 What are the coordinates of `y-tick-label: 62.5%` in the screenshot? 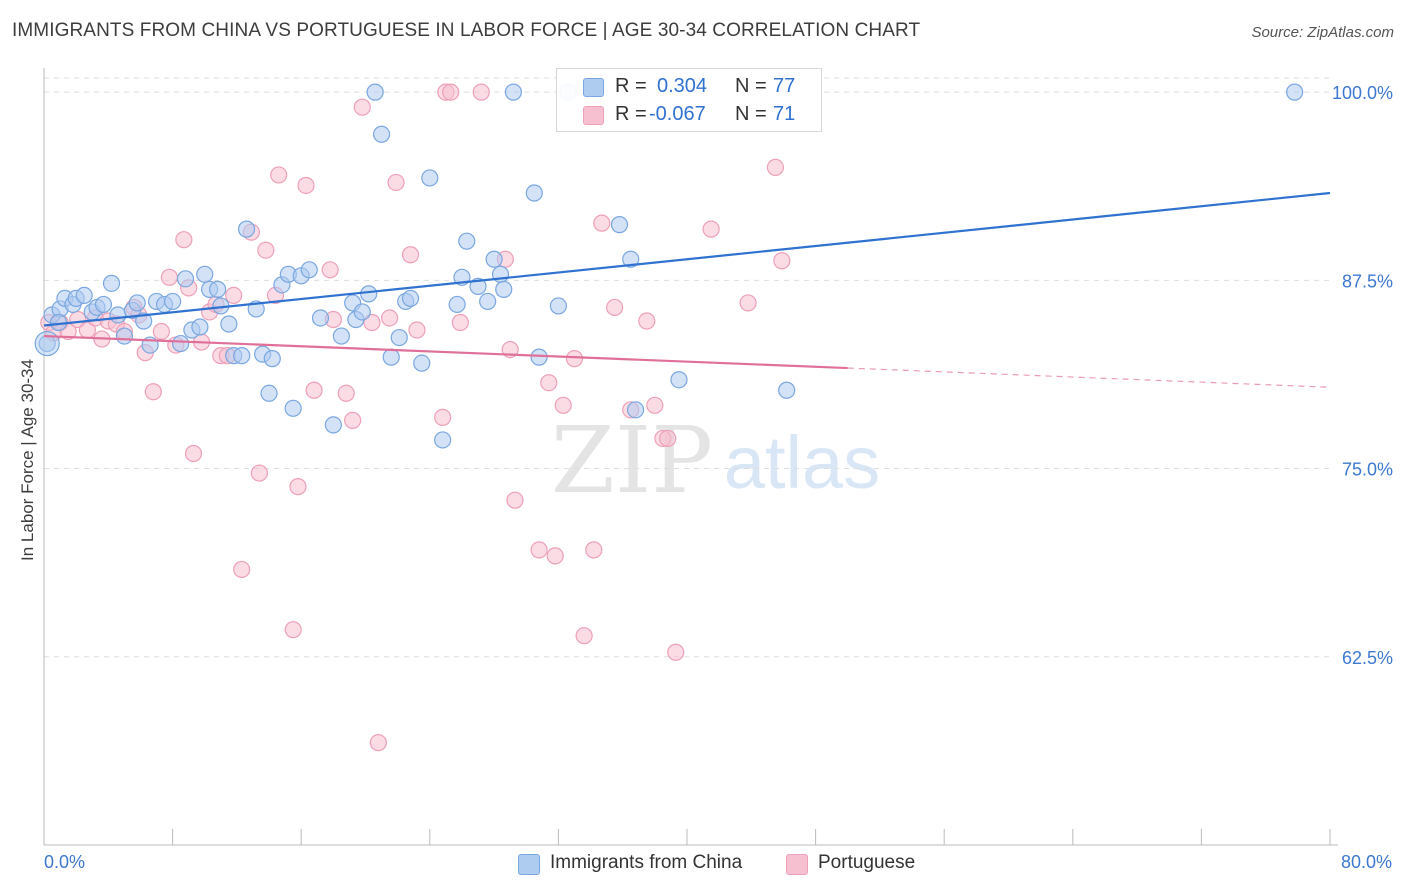 It's located at (1367, 658).